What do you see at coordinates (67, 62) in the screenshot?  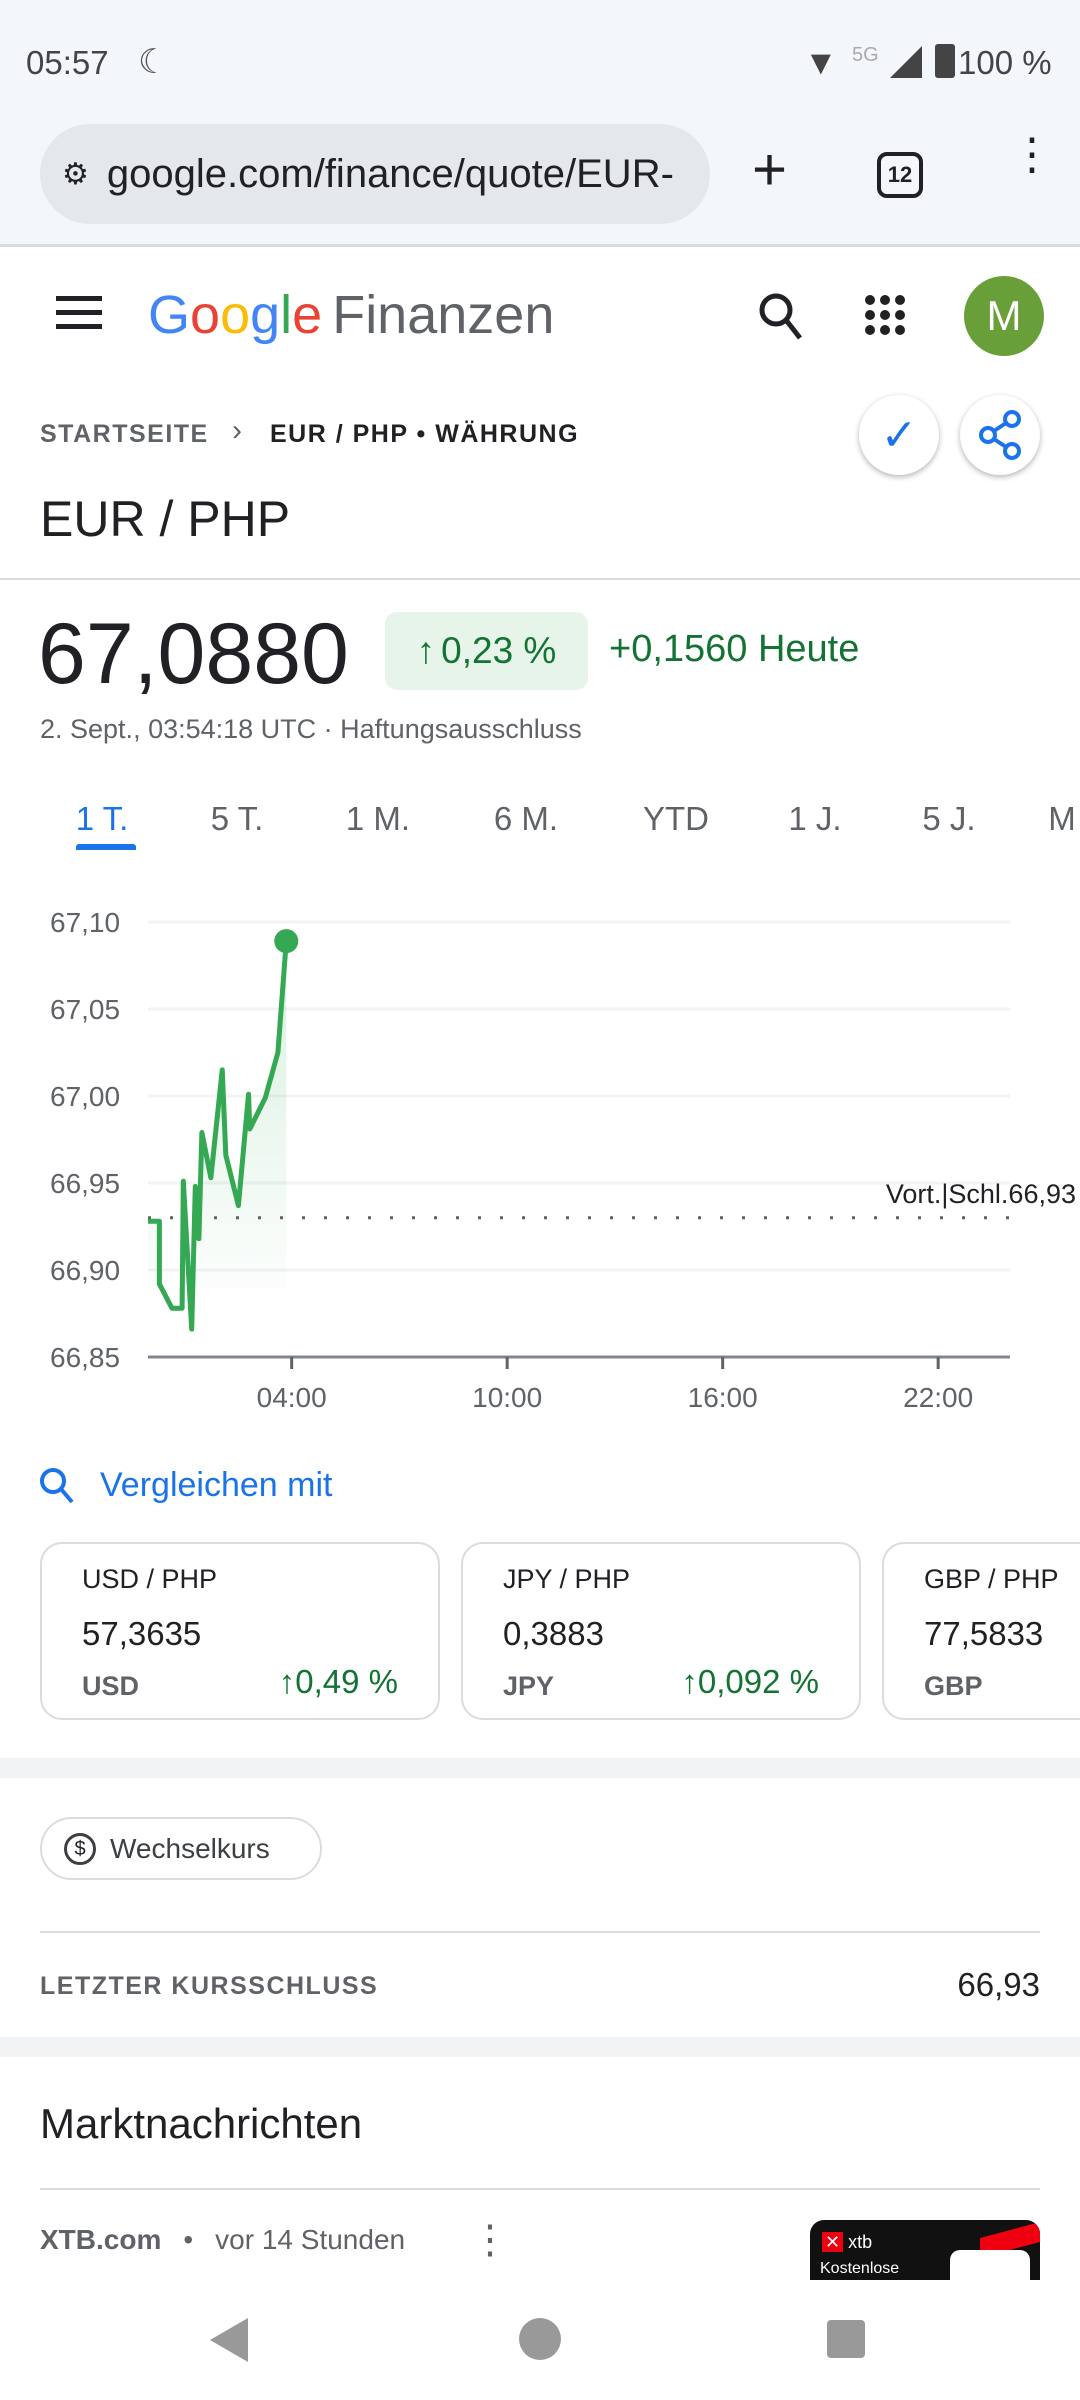 I see `status-time: 05:57` at bounding box center [67, 62].